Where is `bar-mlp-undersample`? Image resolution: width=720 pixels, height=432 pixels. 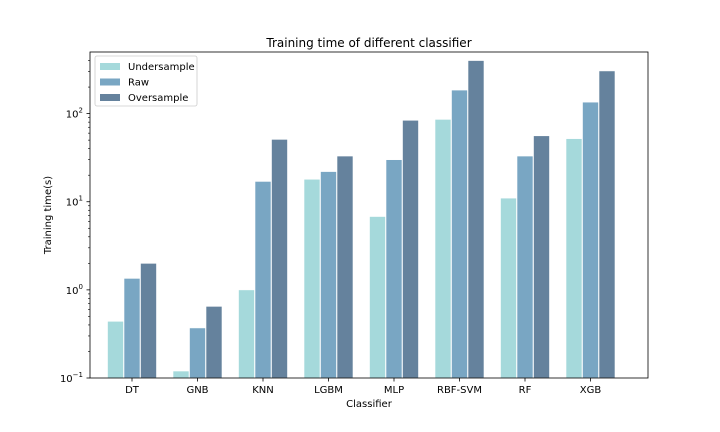 bar-mlp-undersample is located at coordinates (377, 297).